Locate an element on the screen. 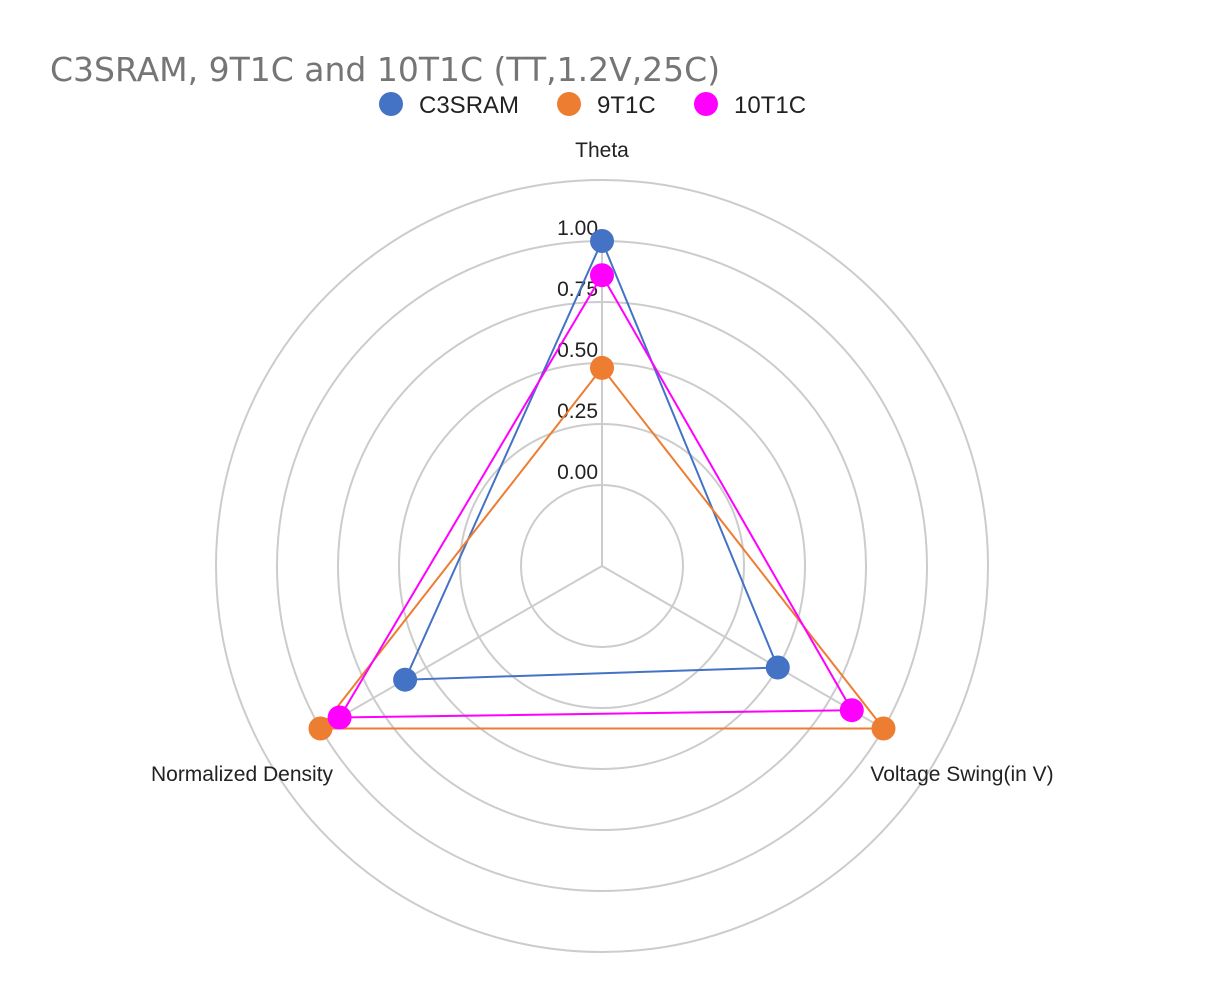 This screenshot has height=992, width=1230. axis-label: Normalized Density is located at coordinates (242, 774).